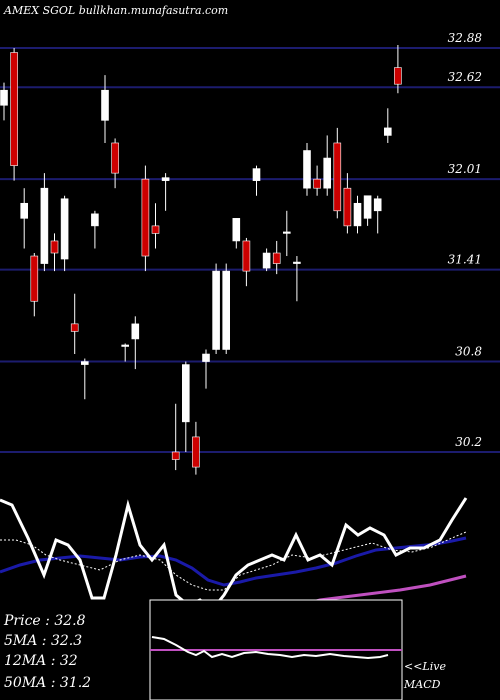 This screenshot has height=700, width=500. Describe the element at coordinates (41, 661) in the screenshot. I see `stat-ma12: 12MA : 32` at that location.